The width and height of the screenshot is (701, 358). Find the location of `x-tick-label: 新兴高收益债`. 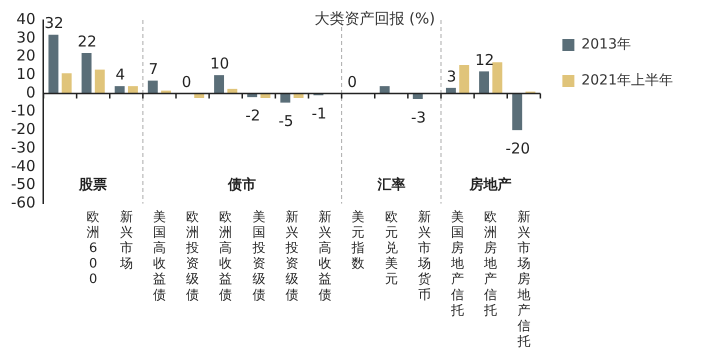

x-tick-label: 新兴高收益债 is located at coordinates (325, 256).